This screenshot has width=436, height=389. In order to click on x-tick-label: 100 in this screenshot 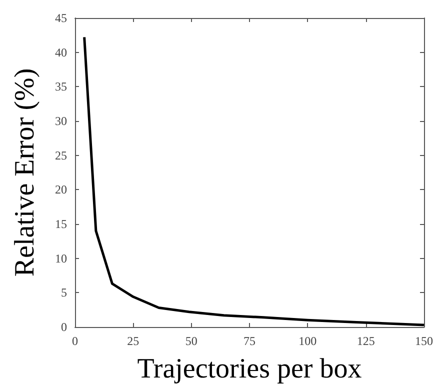, I will do `click(307, 341)`.